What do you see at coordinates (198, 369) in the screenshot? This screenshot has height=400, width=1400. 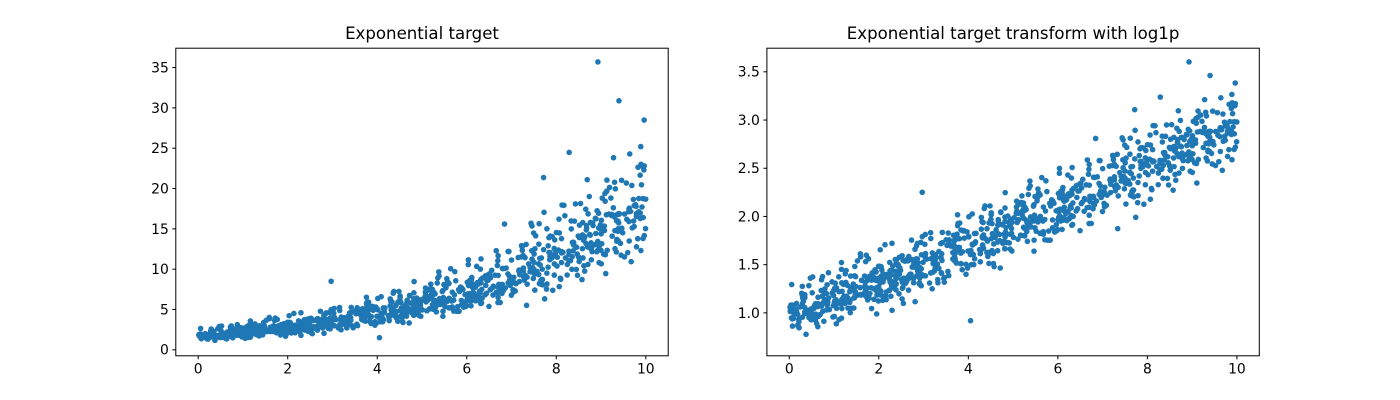 I see `x-tick-label: 0` at bounding box center [198, 369].